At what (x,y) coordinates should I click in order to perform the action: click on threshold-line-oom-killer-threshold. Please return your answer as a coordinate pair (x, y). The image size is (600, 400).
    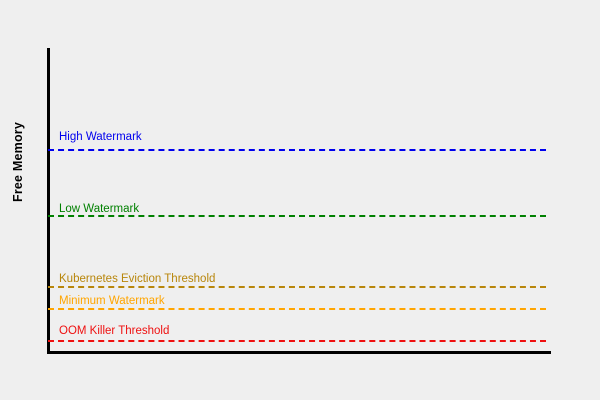
    Looking at the image, I should click on (297, 341).